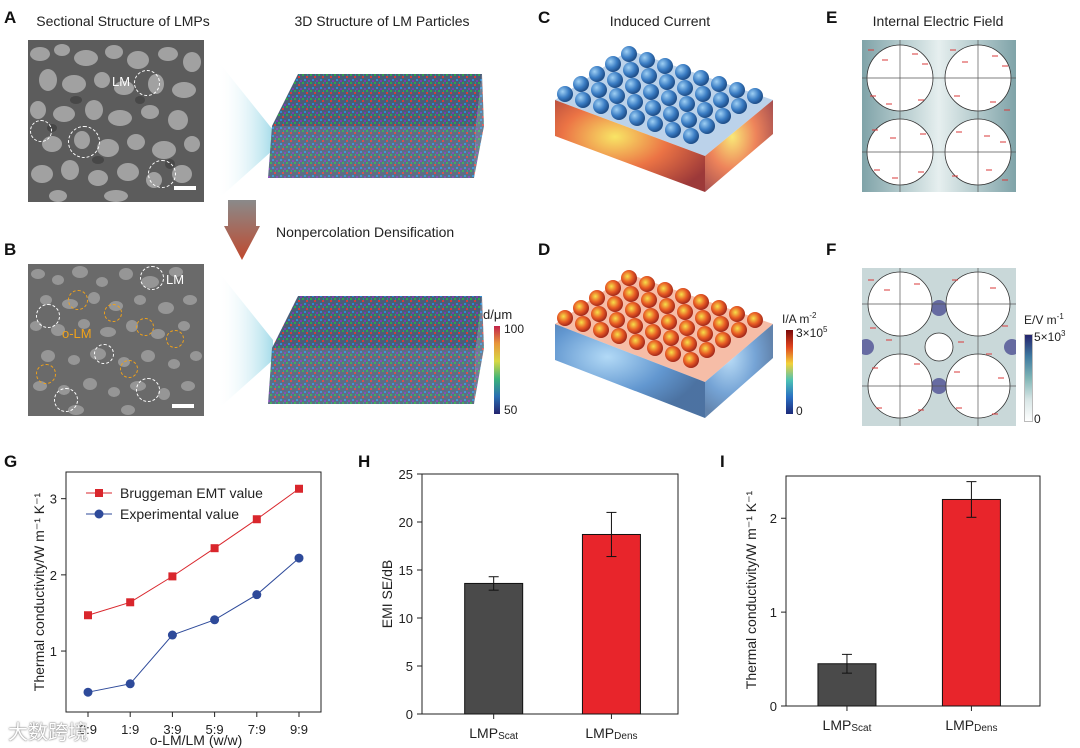  Describe the element at coordinates (245, 340) in the screenshot. I see `beam-bottom` at that location.